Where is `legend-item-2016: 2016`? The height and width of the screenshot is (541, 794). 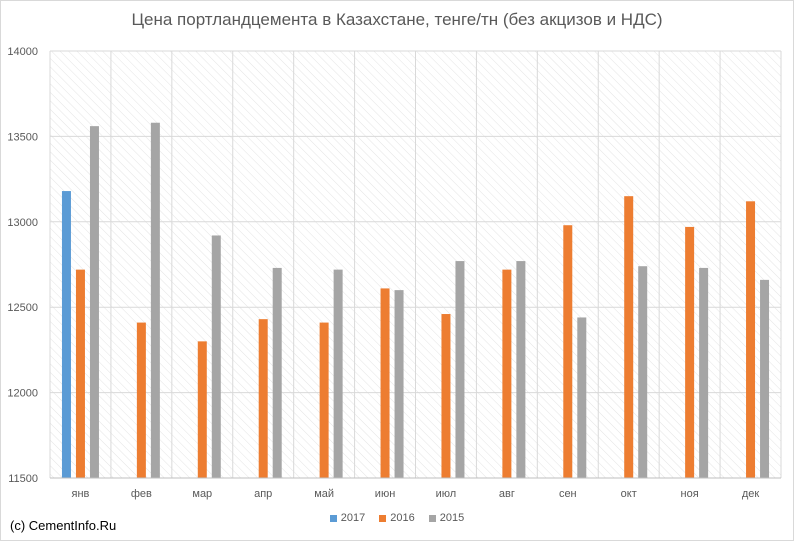 legend-item-2016: 2016 is located at coordinates (397, 518).